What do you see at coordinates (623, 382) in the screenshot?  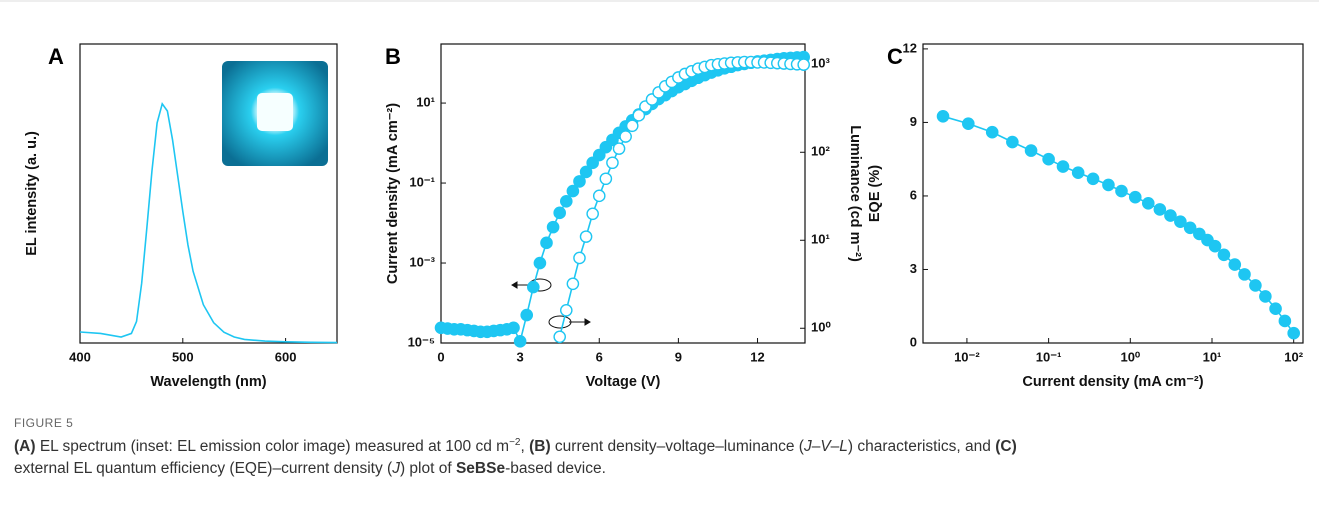 I see `x-axis-title: Voltage (V)` at bounding box center [623, 382].